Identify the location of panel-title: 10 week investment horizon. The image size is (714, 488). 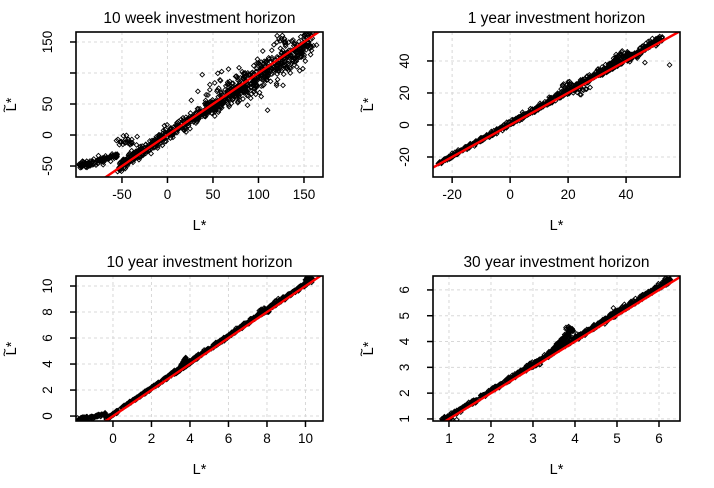
(199, 18).